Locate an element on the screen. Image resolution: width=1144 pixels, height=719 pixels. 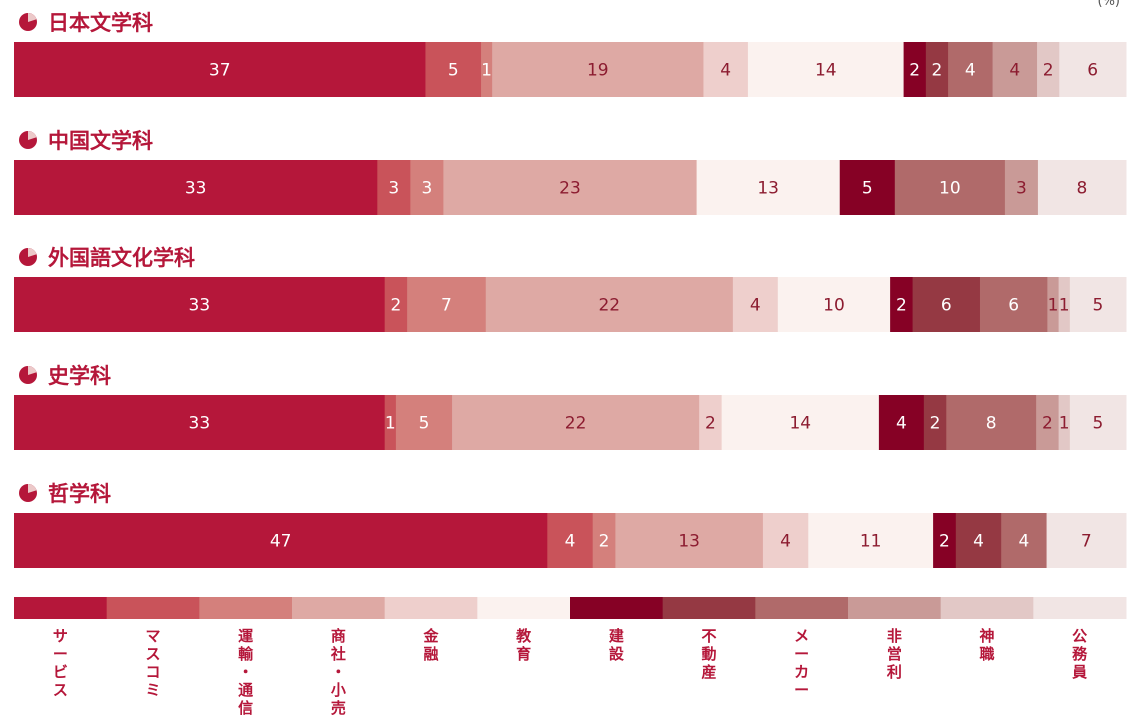
legend-label-char: 営 is located at coordinates (894, 654).